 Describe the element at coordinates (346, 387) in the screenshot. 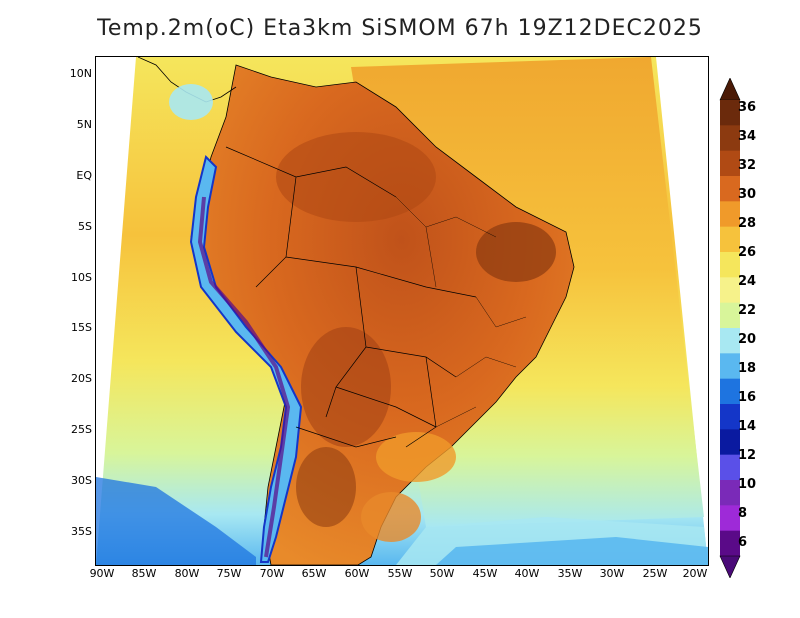

I see `hot-zone-chaco` at that location.